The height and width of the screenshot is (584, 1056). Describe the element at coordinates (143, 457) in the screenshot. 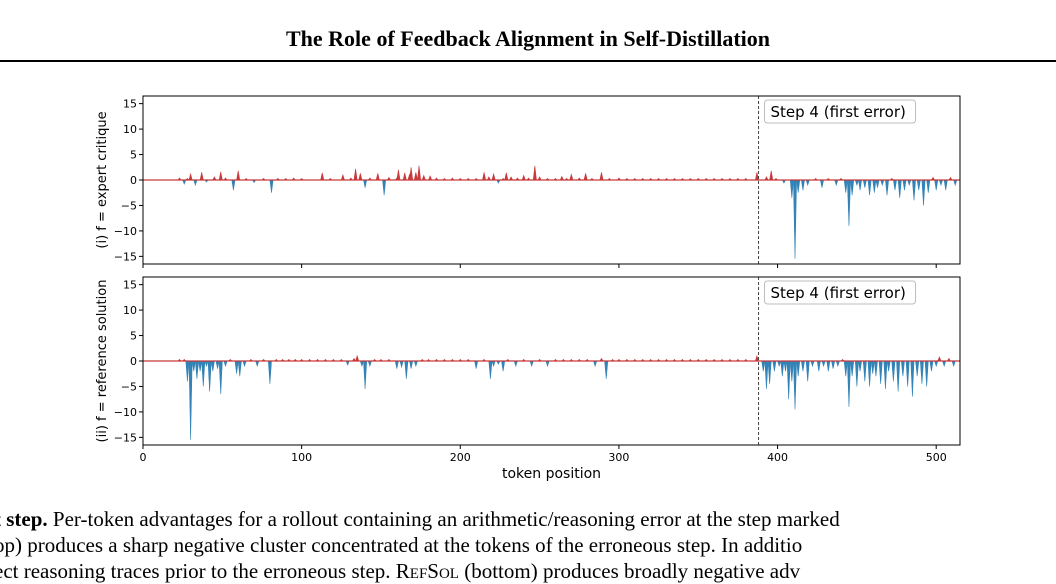

I see `x-tick-label: 0` at that location.